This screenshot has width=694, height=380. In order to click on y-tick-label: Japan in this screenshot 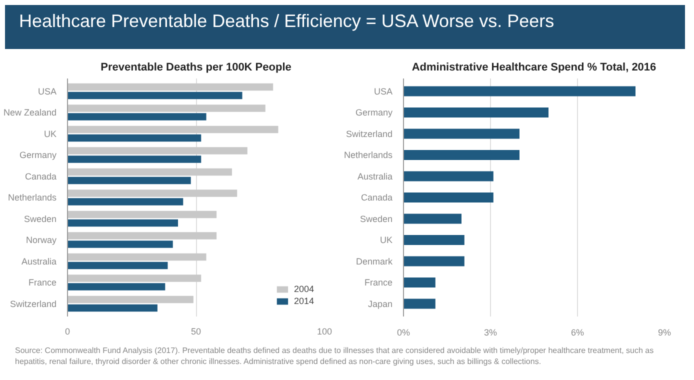, I will do `click(380, 303)`.